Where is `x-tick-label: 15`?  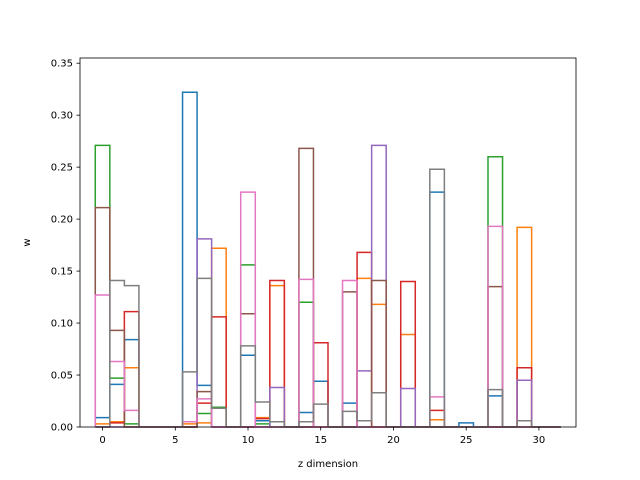 x-tick-label: 15 is located at coordinates (320, 440).